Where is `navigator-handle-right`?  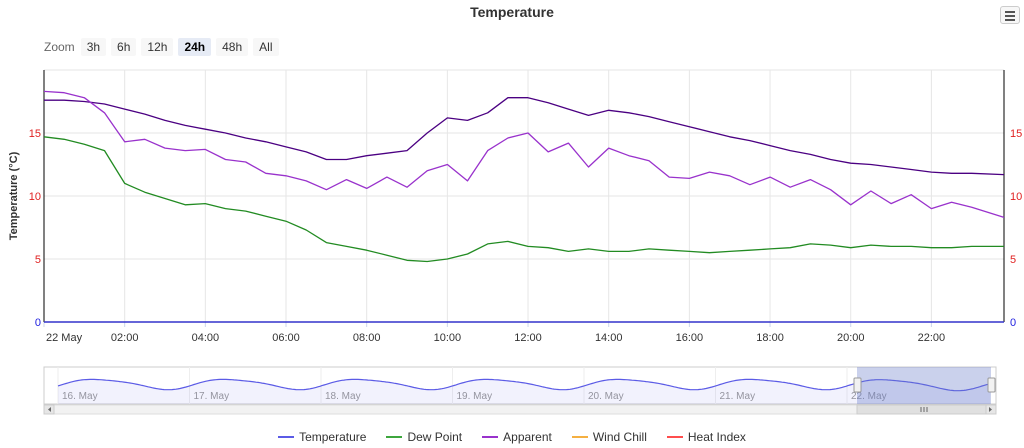 navigator-handle-right is located at coordinates (991, 385).